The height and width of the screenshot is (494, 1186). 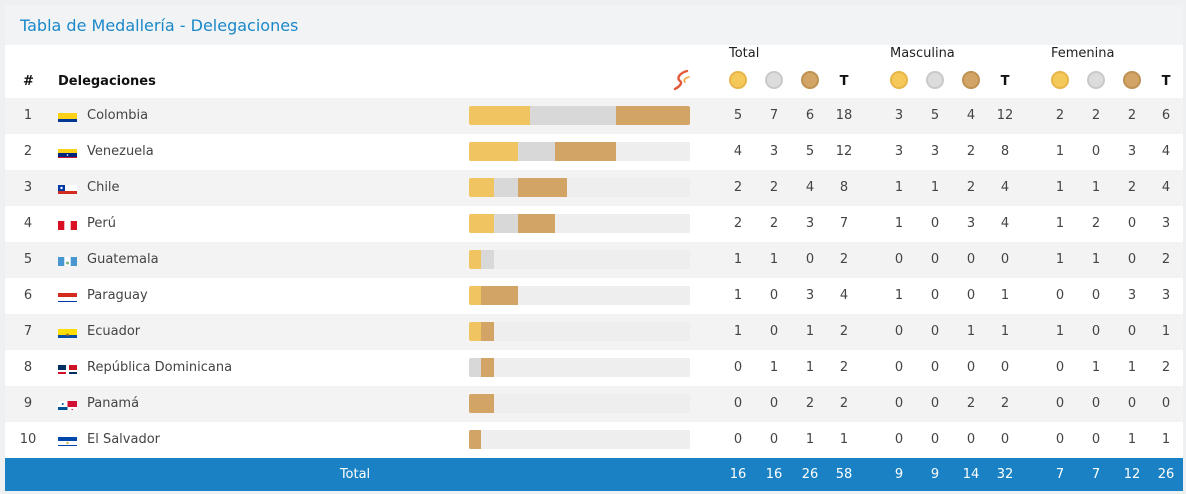 What do you see at coordinates (101, 223) in the screenshot?
I see `country-name: Perú` at bounding box center [101, 223].